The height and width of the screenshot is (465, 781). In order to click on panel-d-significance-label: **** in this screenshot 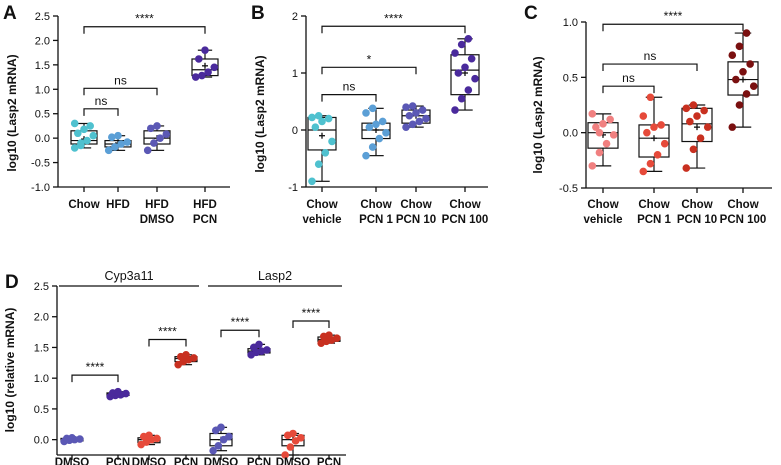, I will do `click(311, 313)`.